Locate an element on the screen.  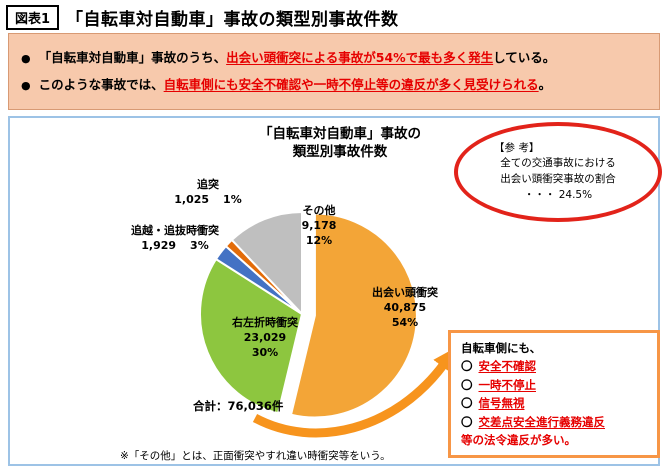
pie-label-tsuitotsu: 追突 1,025 1% is located at coordinates (208, 193).